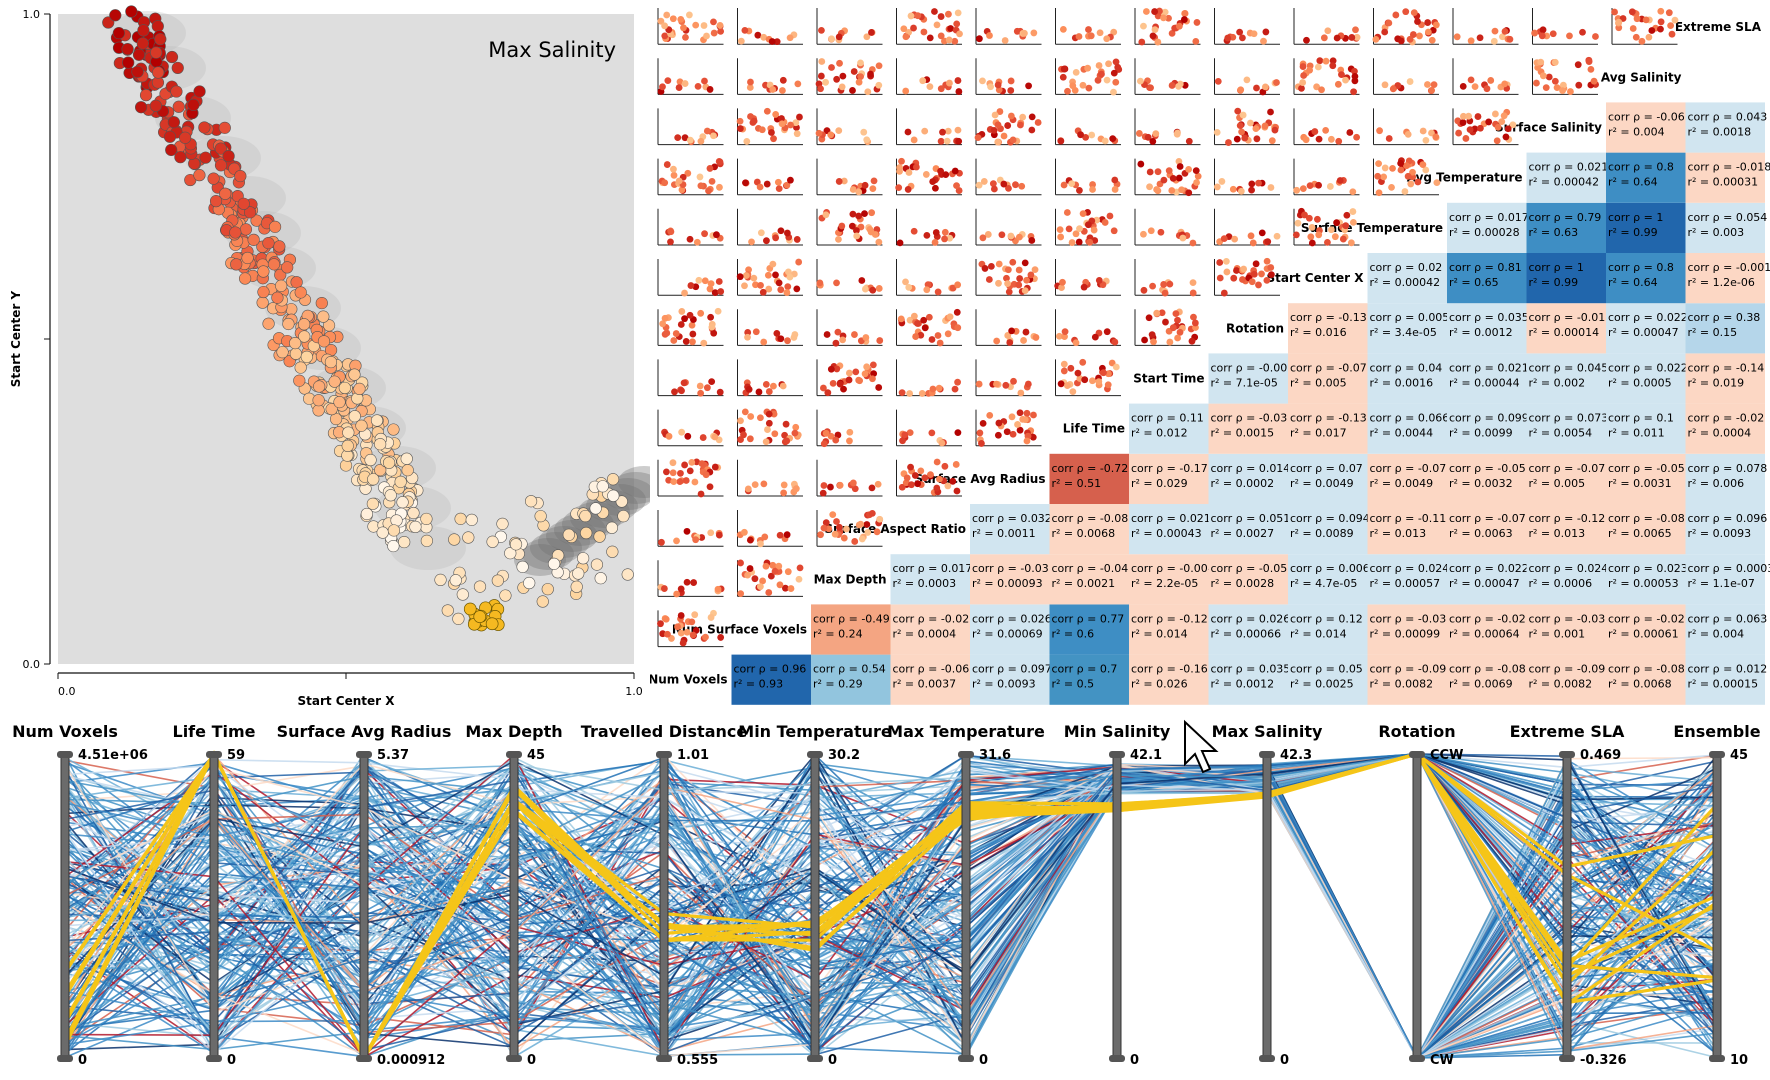 The height and width of the screenshot is (1080, 1770). Describe the element at coordinates (470, 609) in the screenshot. I see `highlighted-point` at that location.